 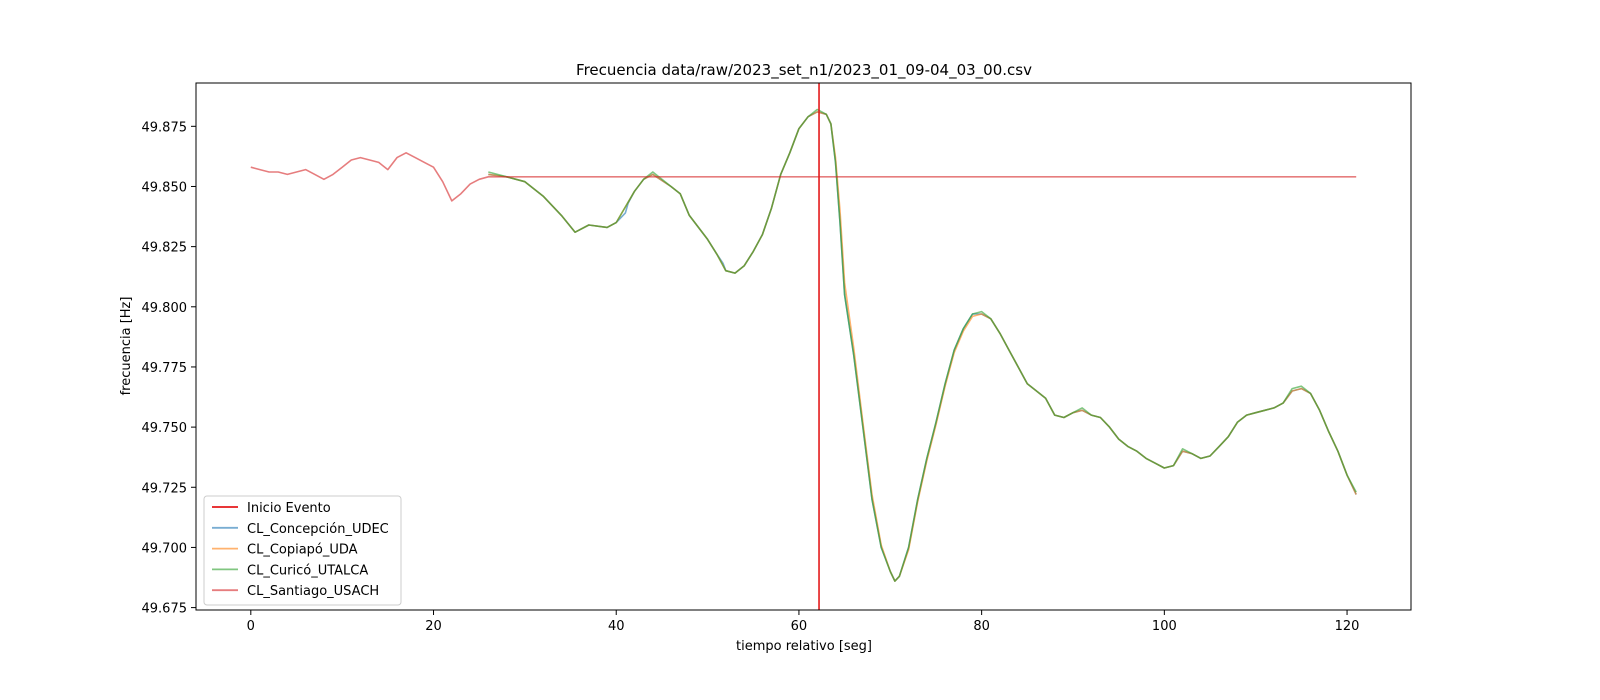 I want to click on legend-entry-label: CL_Curicó_UTALCA, so click(x=307, y=570).